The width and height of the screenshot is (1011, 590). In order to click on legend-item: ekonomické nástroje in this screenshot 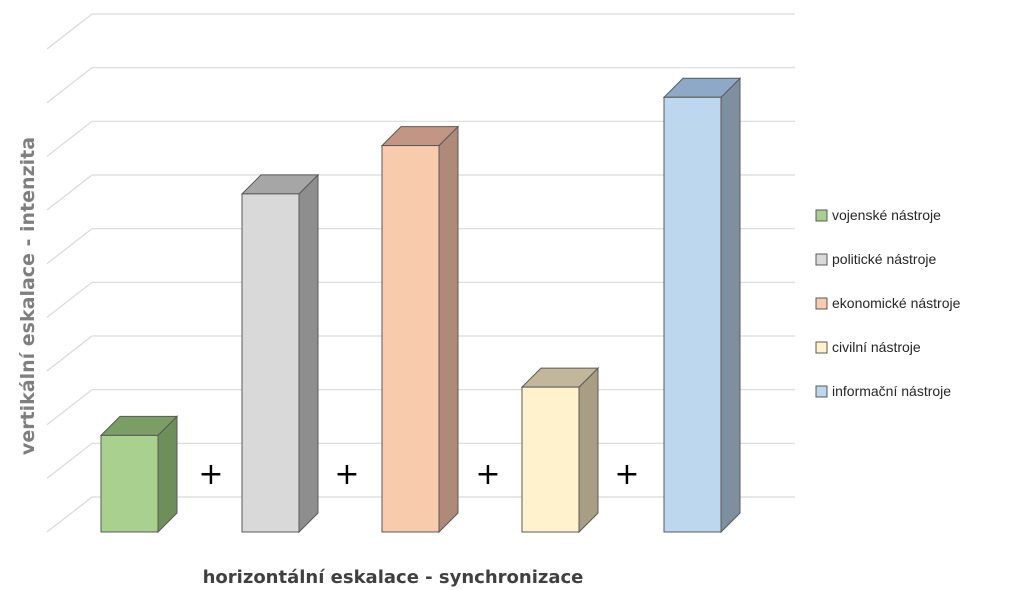, I will do `click(888, 303)`.